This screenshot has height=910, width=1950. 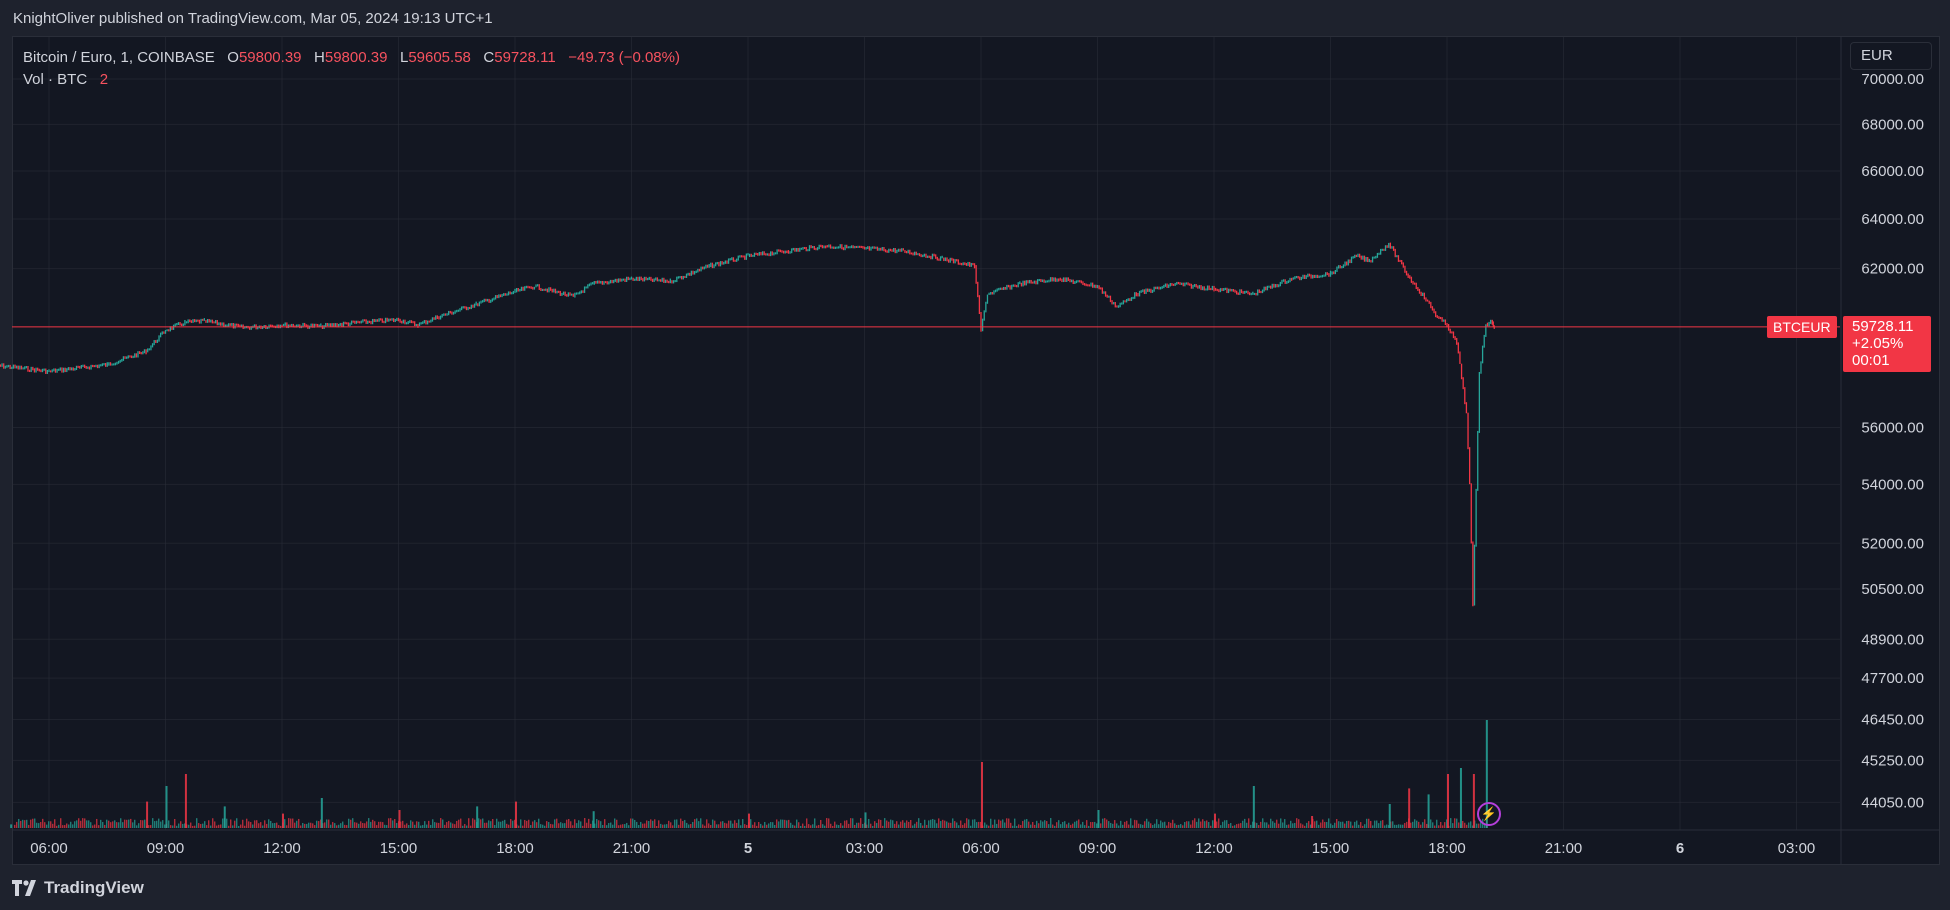 I want to click on volume-label: Vol · BTC, so click(x=55, y=79).